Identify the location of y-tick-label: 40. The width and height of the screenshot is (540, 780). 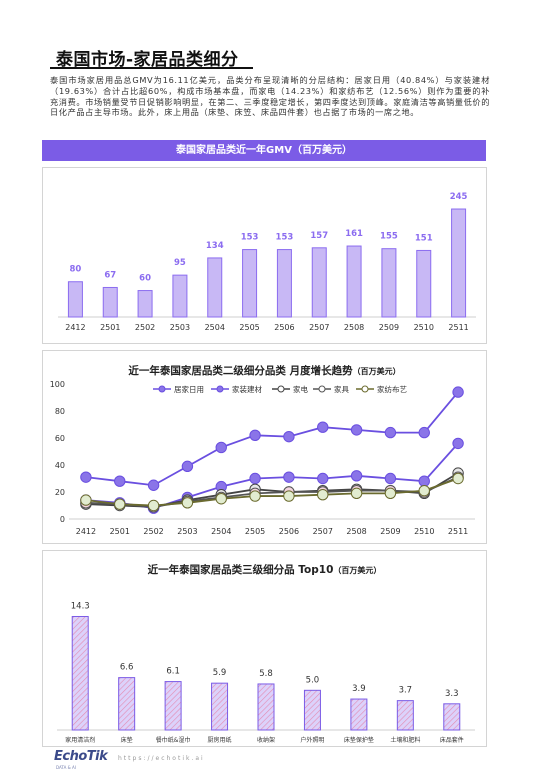
(60, 465).